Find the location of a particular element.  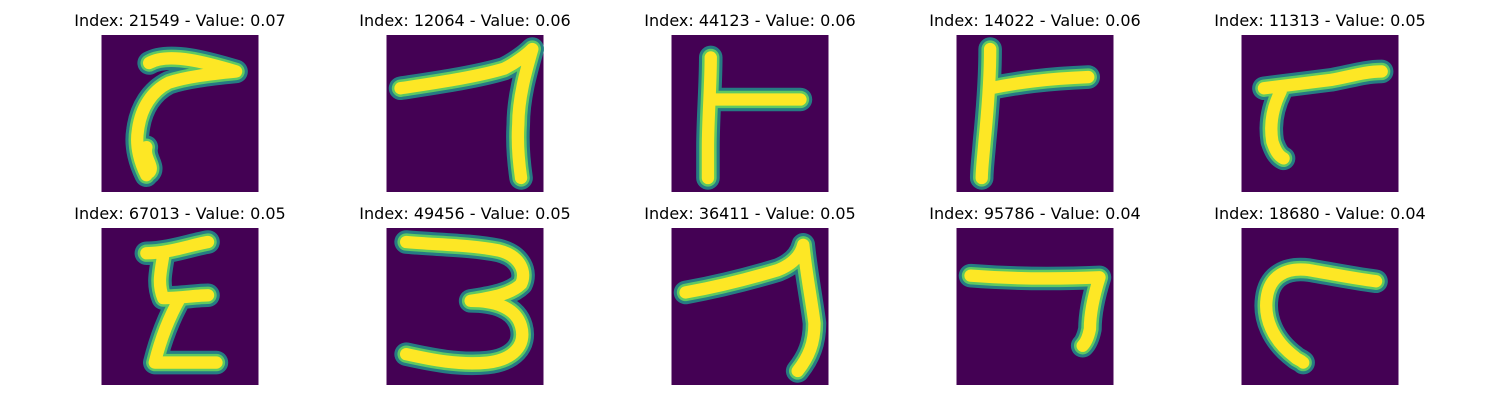

panel-1: Index: 21549 - Value: 0.07 is located at coordinates (180, 96).